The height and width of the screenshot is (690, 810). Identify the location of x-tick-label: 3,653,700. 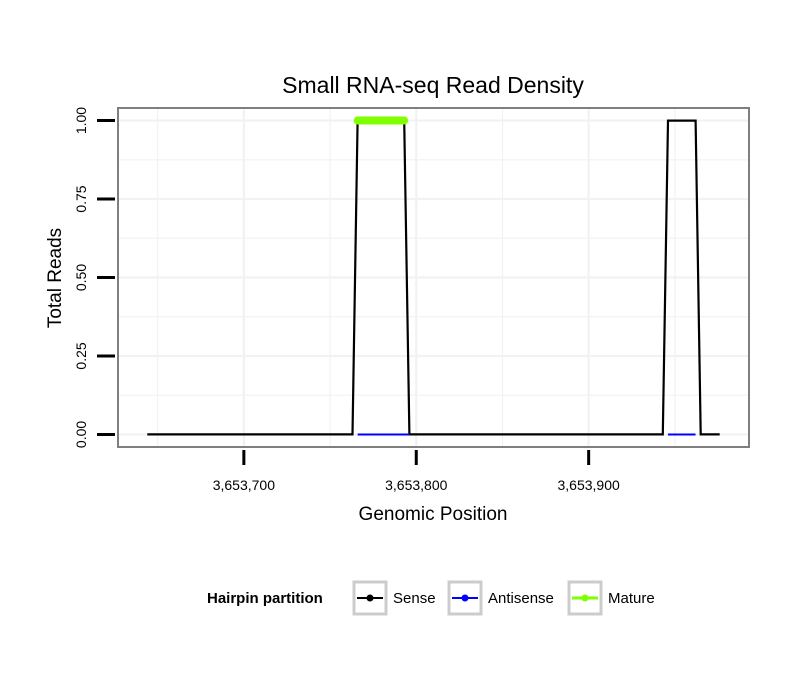
(244, 485).